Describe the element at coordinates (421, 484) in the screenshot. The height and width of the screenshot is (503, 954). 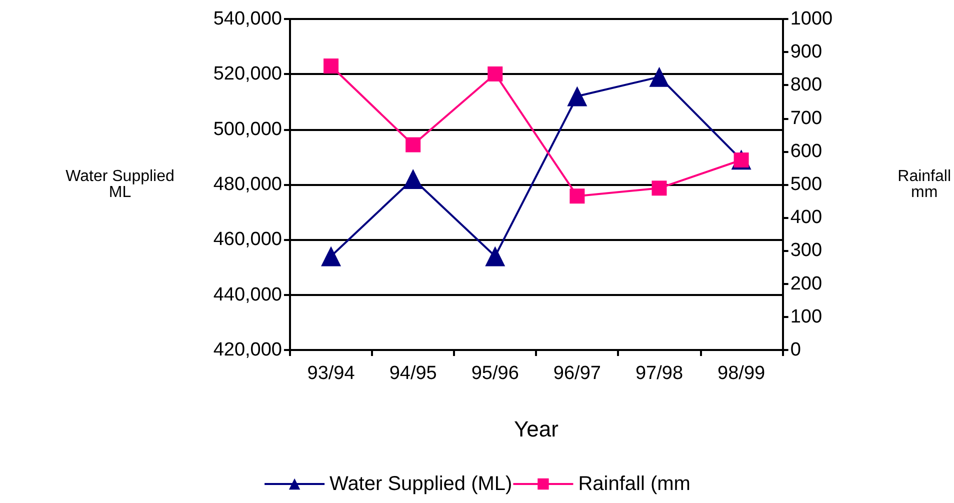
I see `legend-label: Water Supplied (ML)` at that location.